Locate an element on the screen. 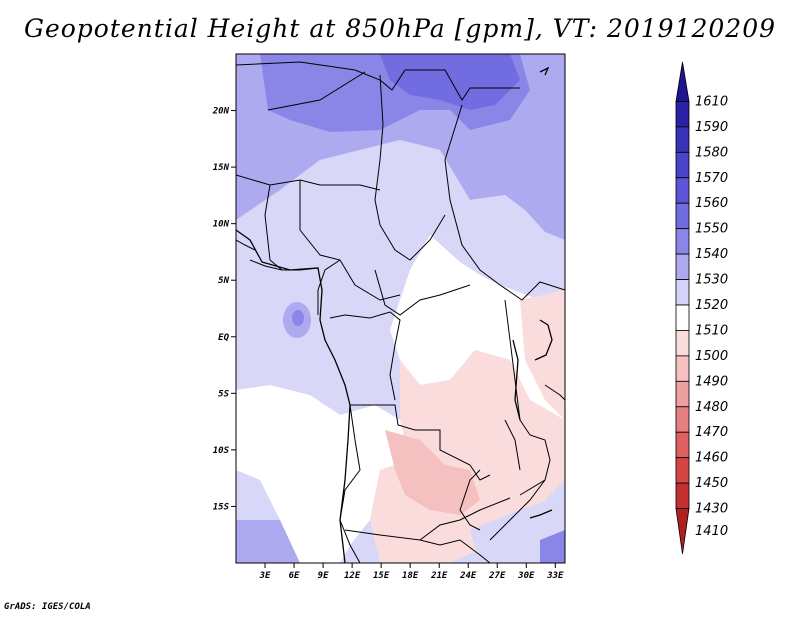 Image resolution: width=800 pixels, height=618 pixels. colorbar-label: 1510 is located at coordinates (711, 330).